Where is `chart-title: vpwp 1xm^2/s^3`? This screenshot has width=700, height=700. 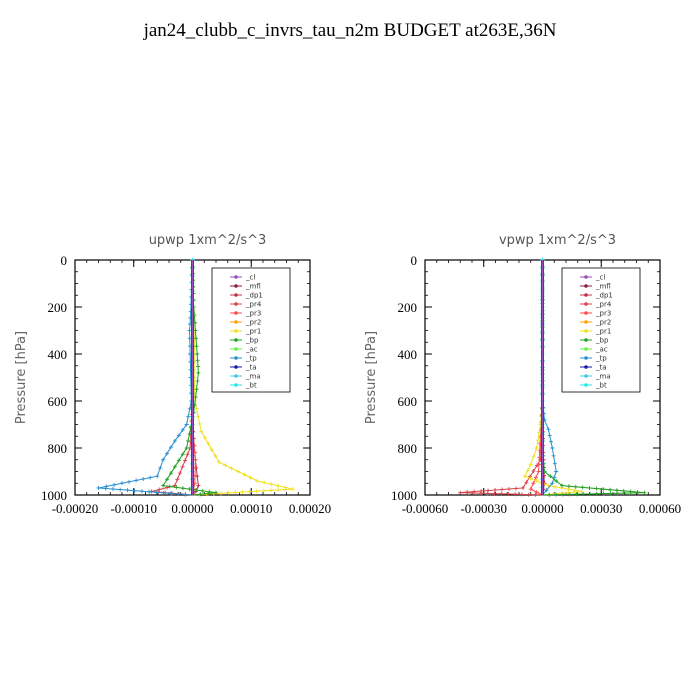
chart-title: vpwp 1xm^2/s^3 is located at coordinates (557, 240).